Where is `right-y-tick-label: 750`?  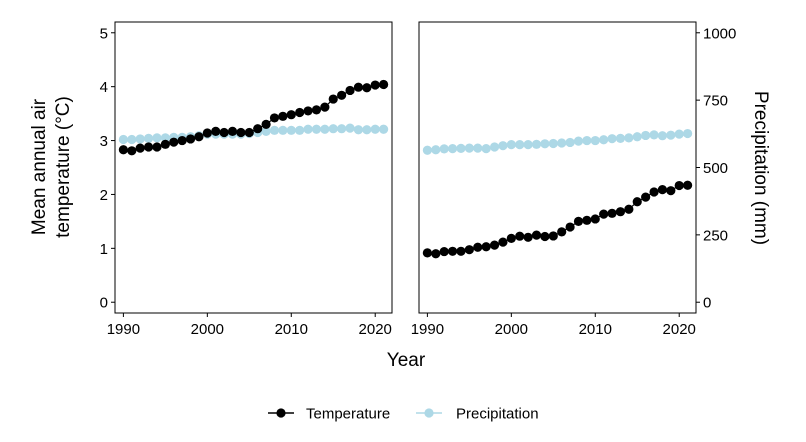 right-y-tick-label: 750 is located at coordinates (715, 101).